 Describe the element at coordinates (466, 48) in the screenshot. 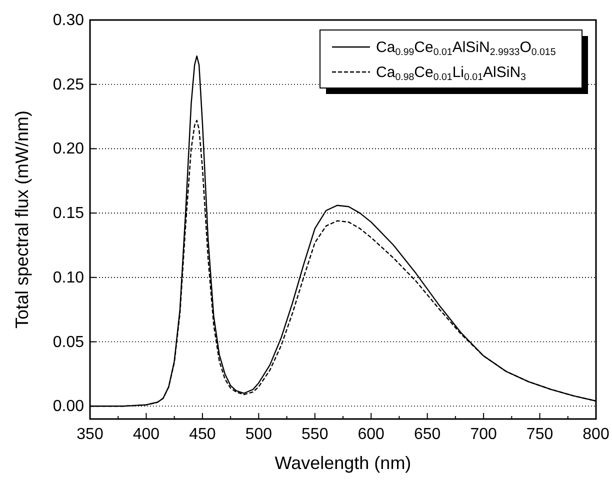

I see `legend-label: Ca$_{0.99}$Ce$_{0.01}$AlSiN$_{2.9933}$O$_{0.015}$` at that location.